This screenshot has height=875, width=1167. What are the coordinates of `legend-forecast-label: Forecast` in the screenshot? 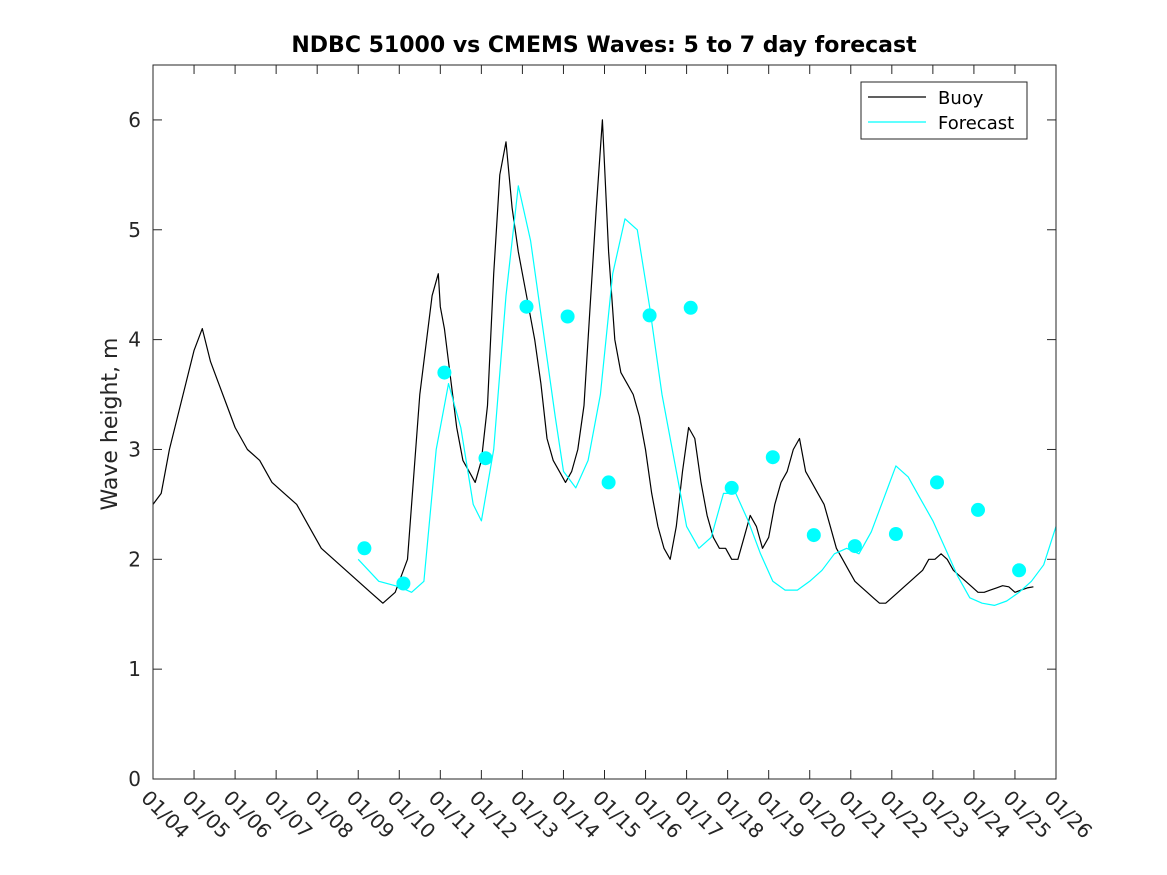 It's located at (976, 123).